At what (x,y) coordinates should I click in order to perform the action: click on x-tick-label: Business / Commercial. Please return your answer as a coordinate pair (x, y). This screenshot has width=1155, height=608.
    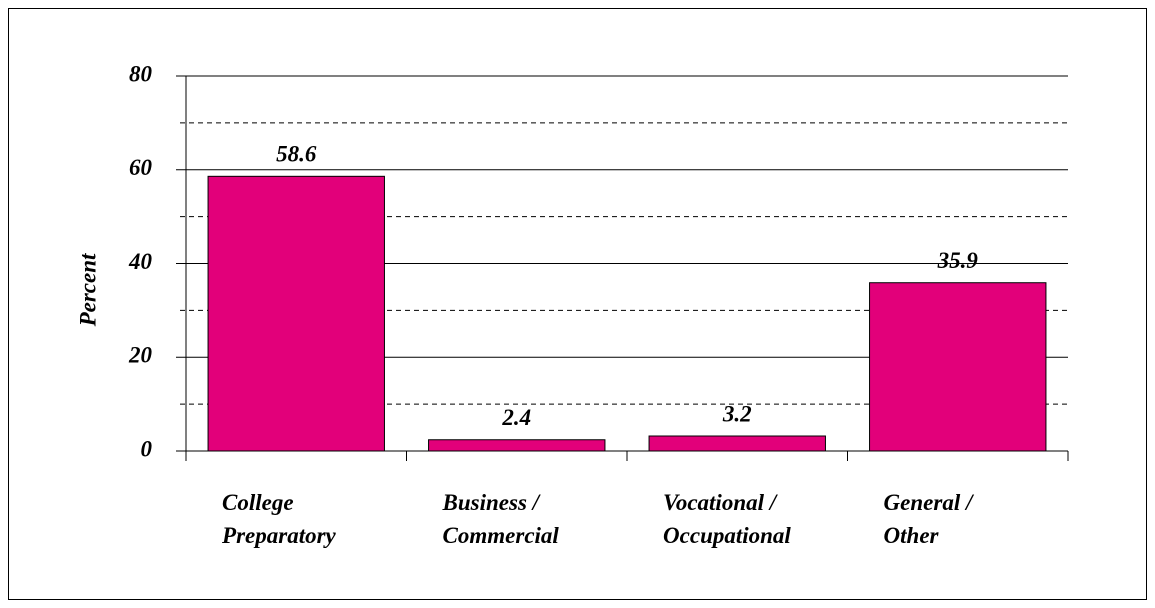
    Looking at the image, I should click on (500, 519).